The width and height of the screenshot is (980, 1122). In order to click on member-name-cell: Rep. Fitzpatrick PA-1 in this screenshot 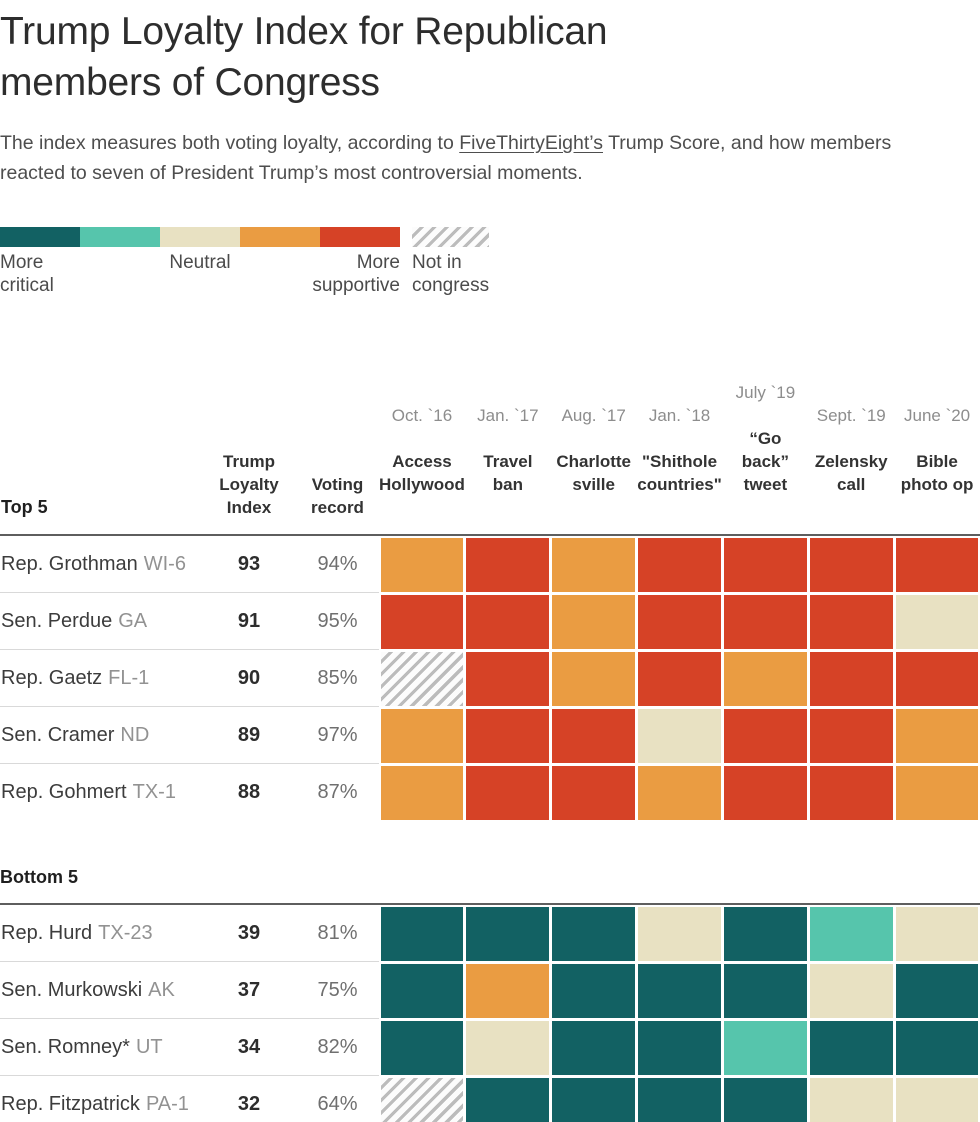, I will do `click(101, 1099)`.